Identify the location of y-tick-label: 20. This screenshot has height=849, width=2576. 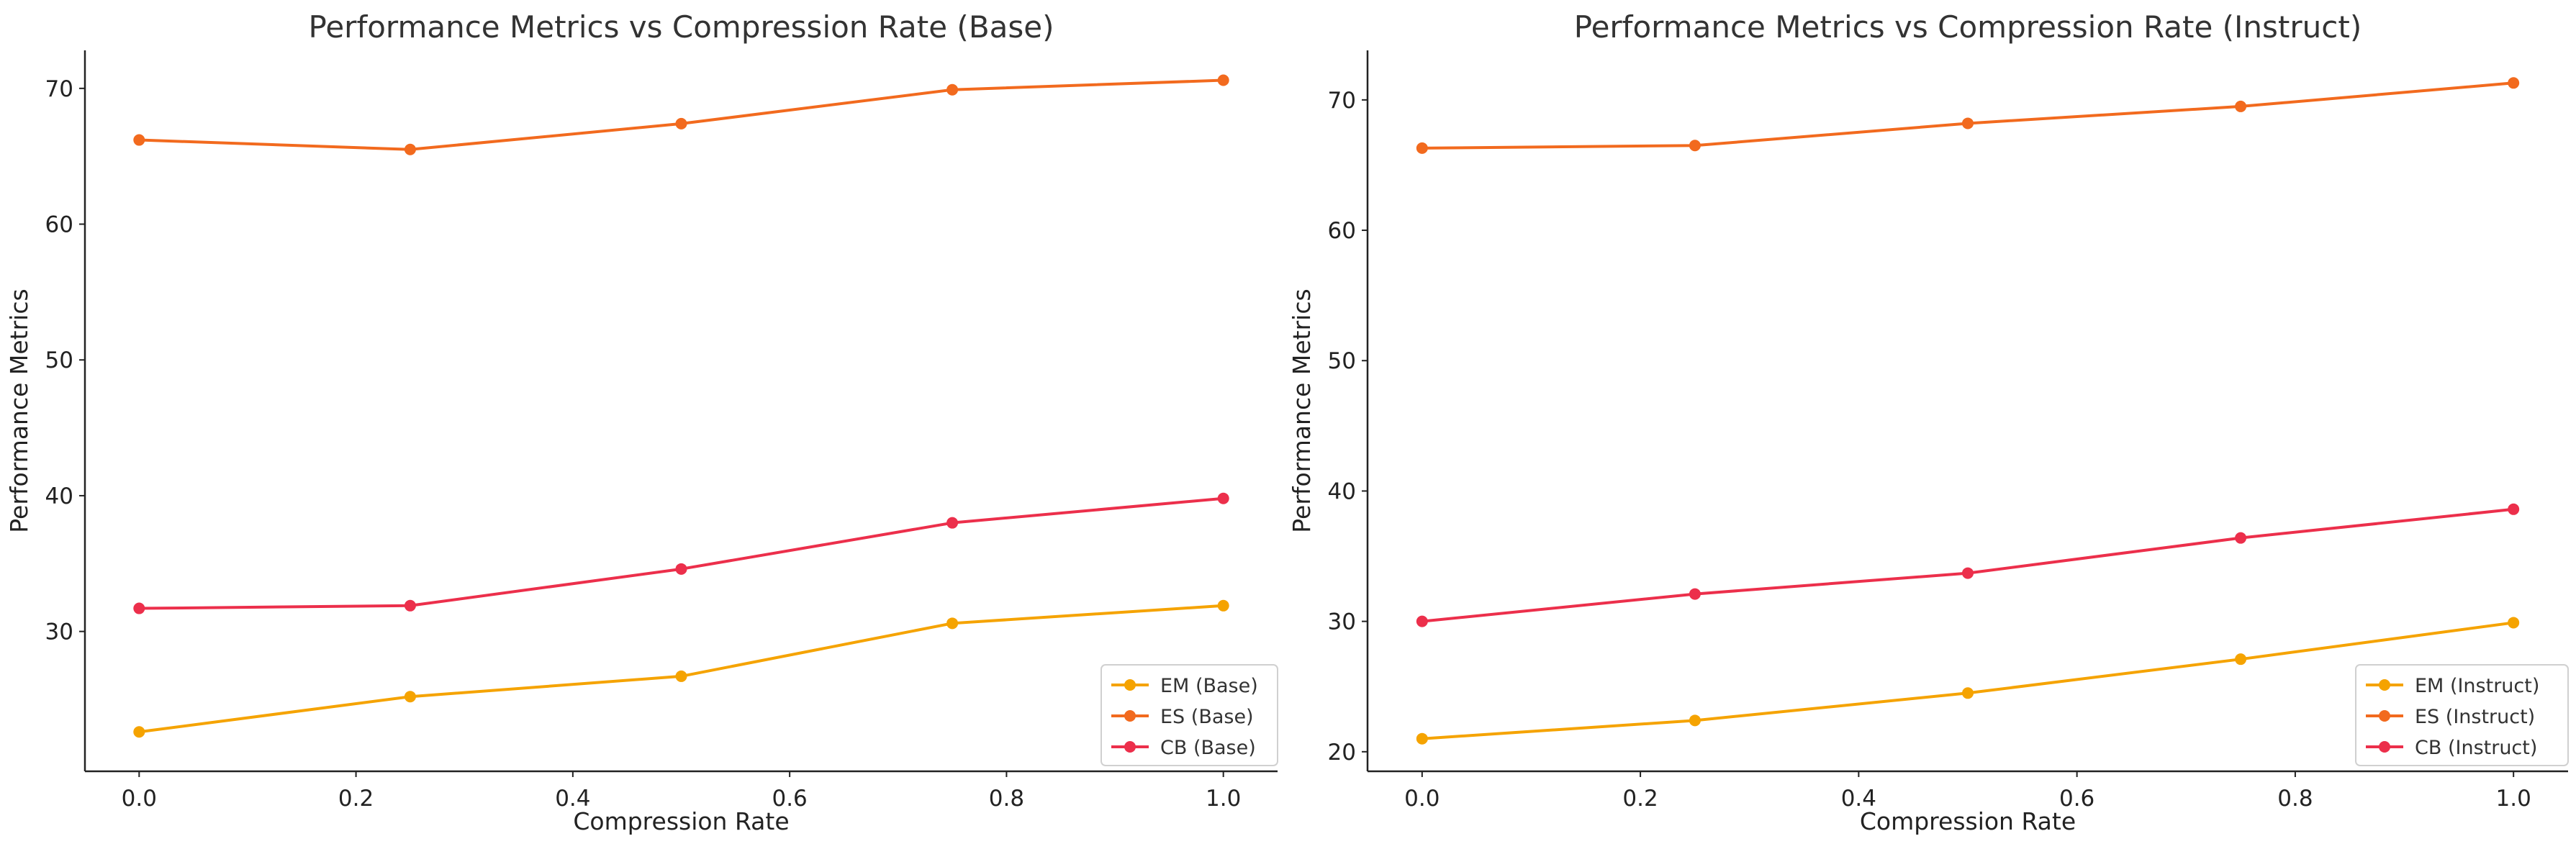
(1342, 753).